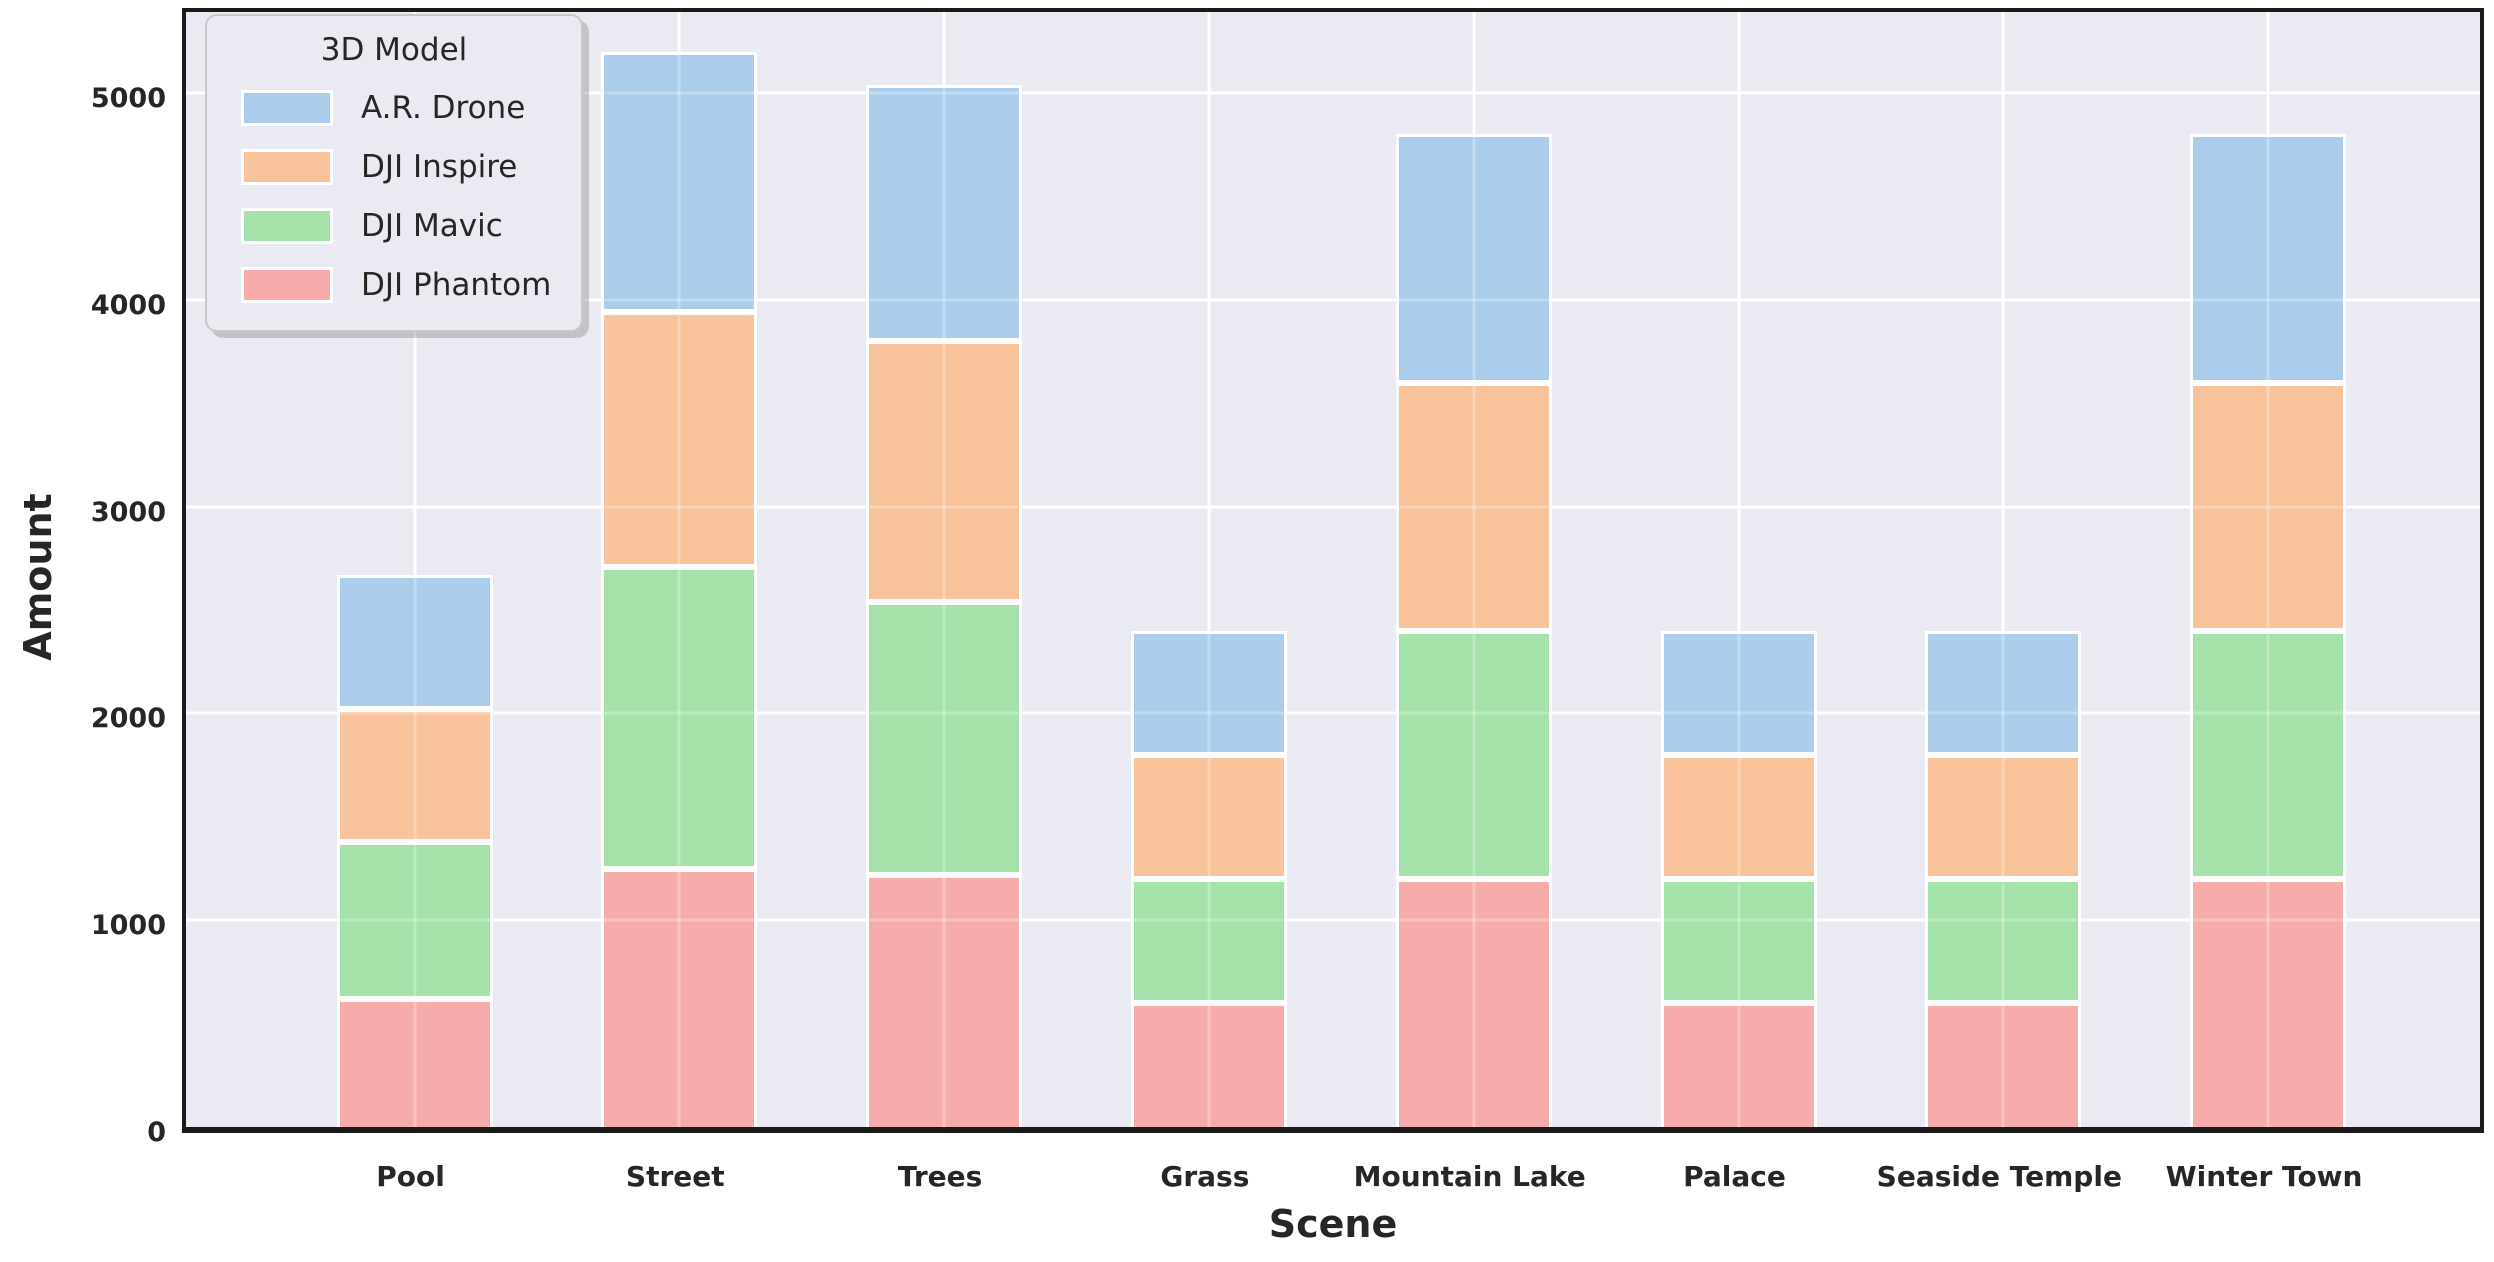 The image size is (2494, 1262). I want to click on y-tick-label: 2000, so click(128, 719).